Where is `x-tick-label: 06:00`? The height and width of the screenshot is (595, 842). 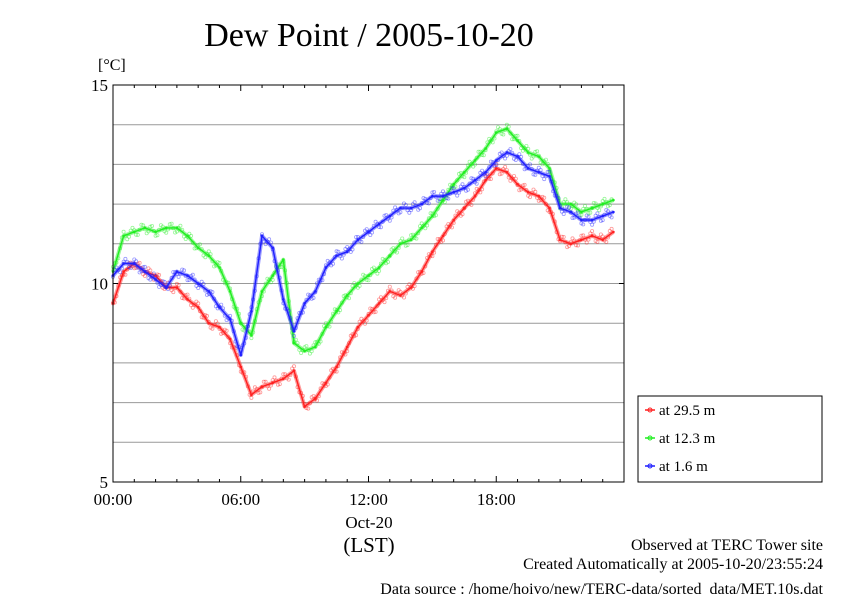
x-tick-label: 06:00 is located at coordinates (240, 499).